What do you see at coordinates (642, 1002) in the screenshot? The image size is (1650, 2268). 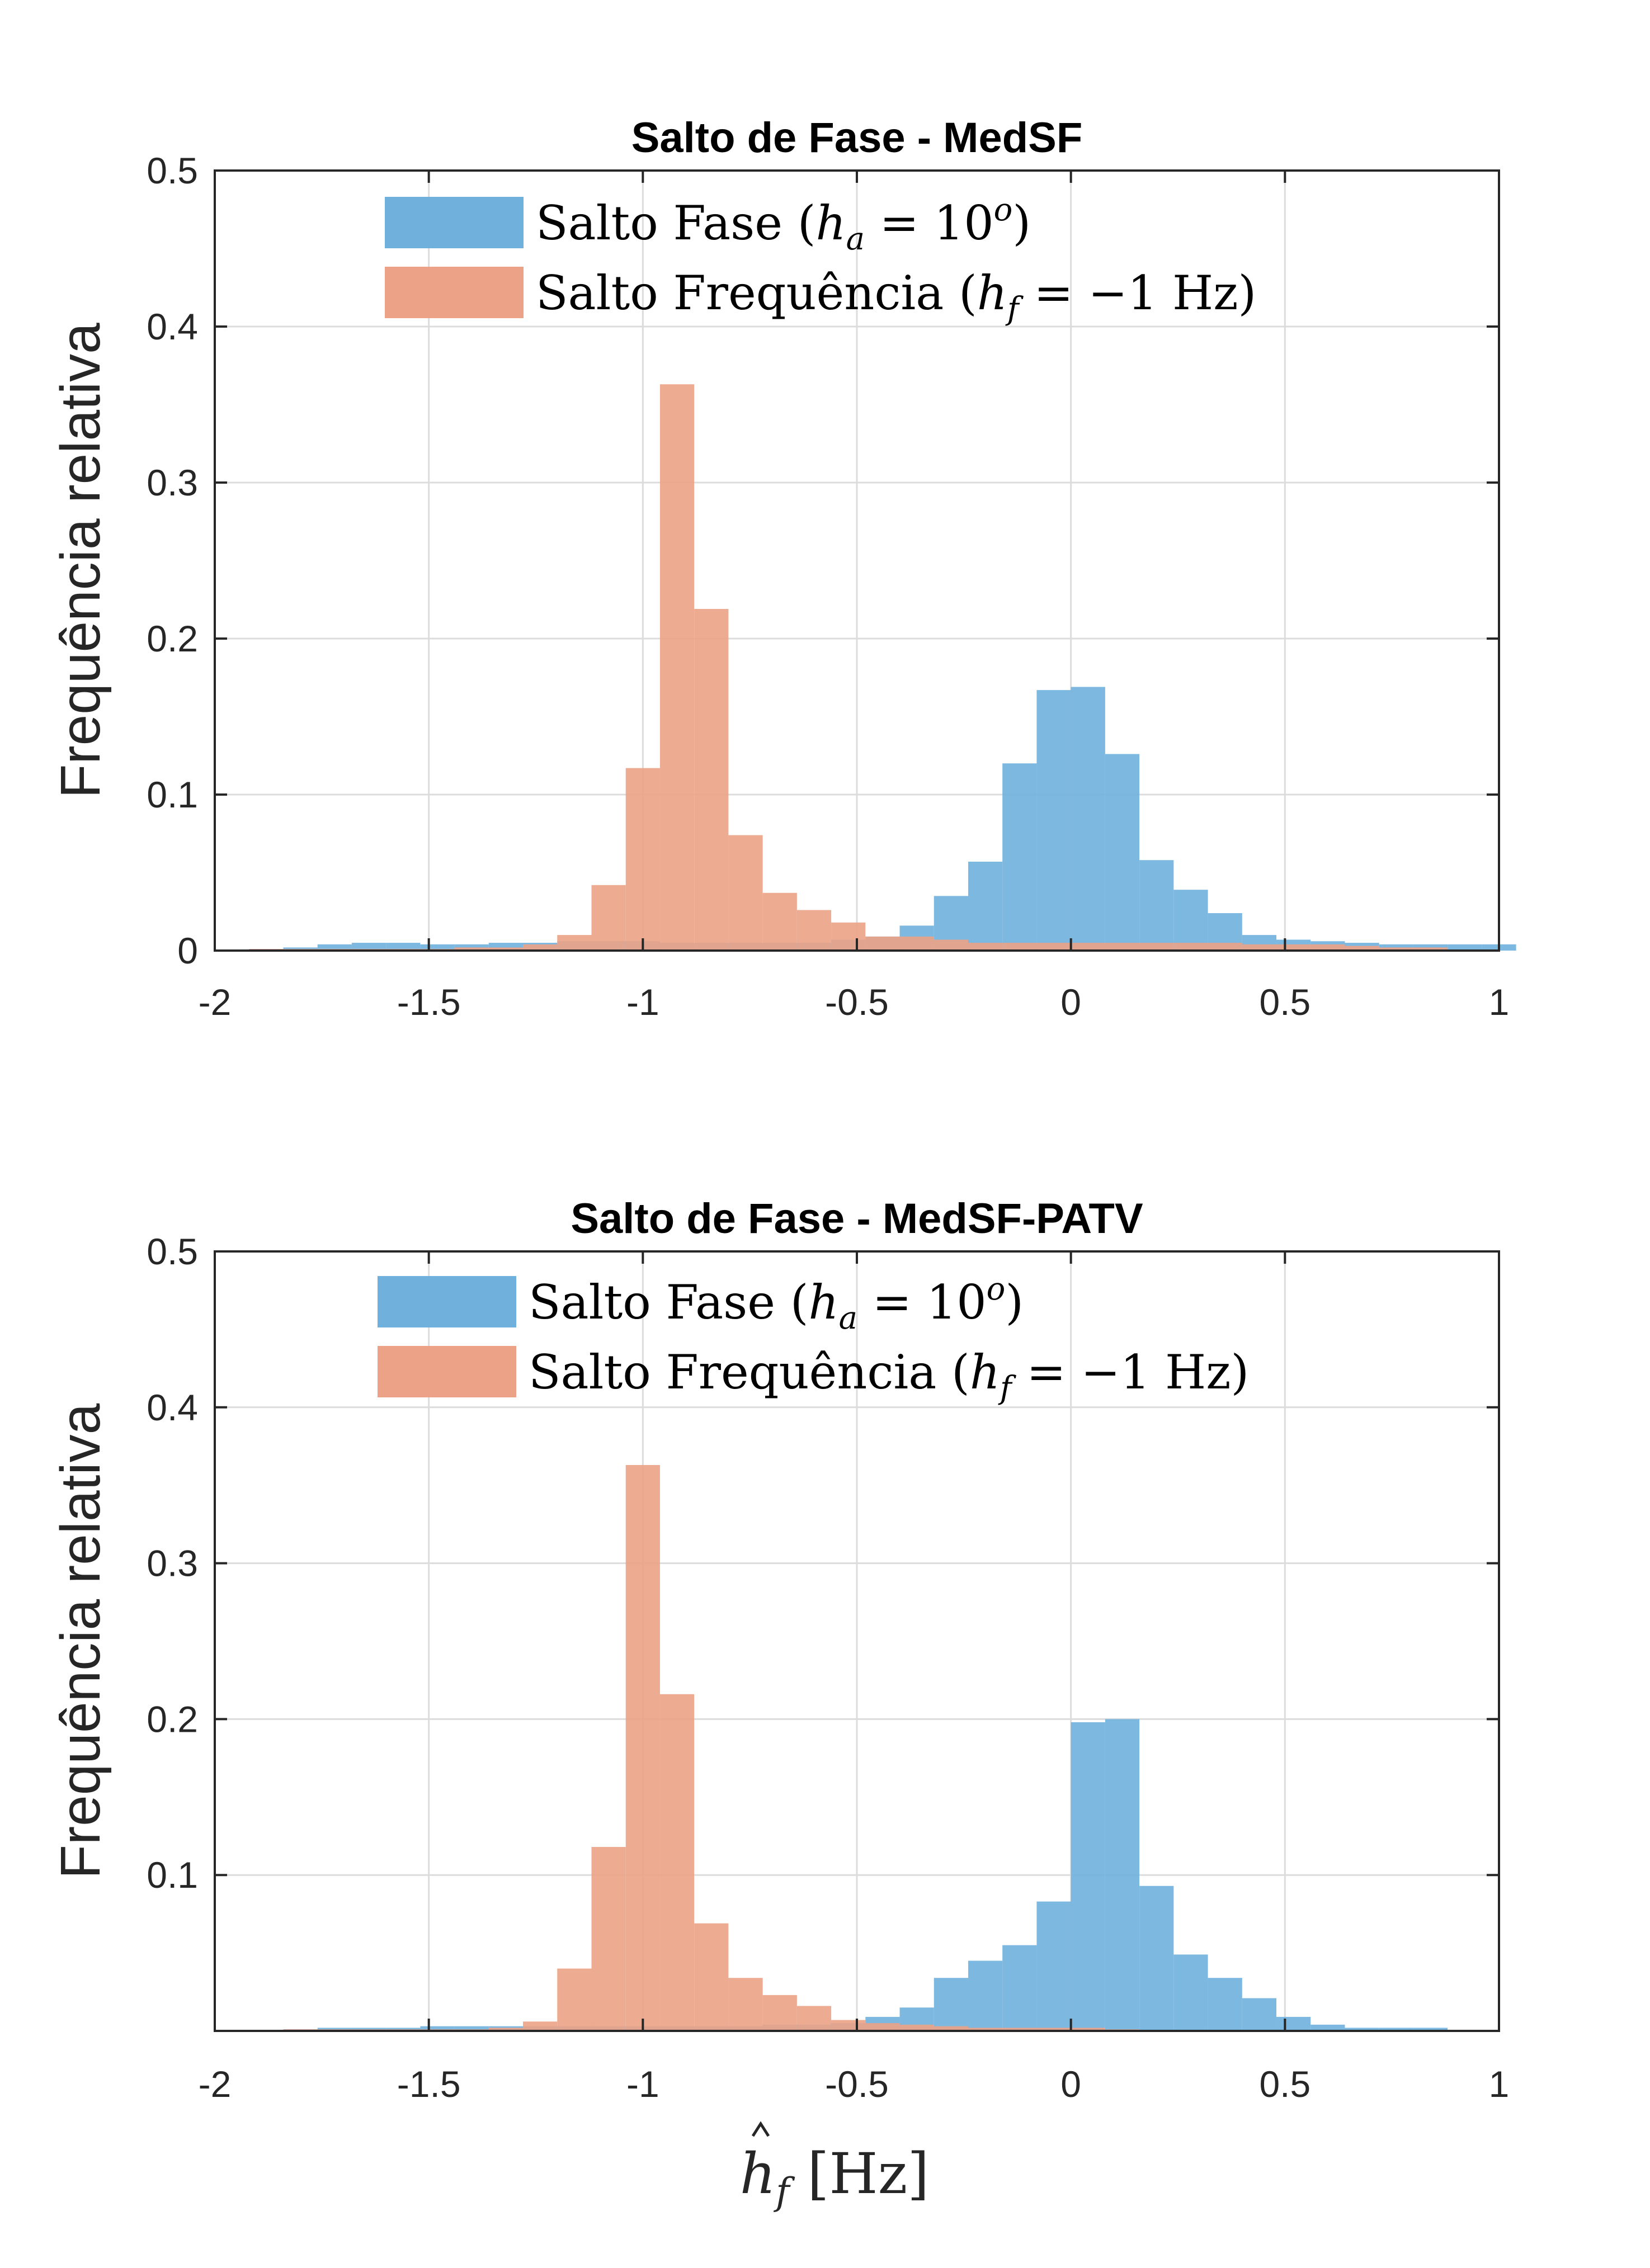 I see `x-tick-label: -1` at bounding box center [642, 1002].